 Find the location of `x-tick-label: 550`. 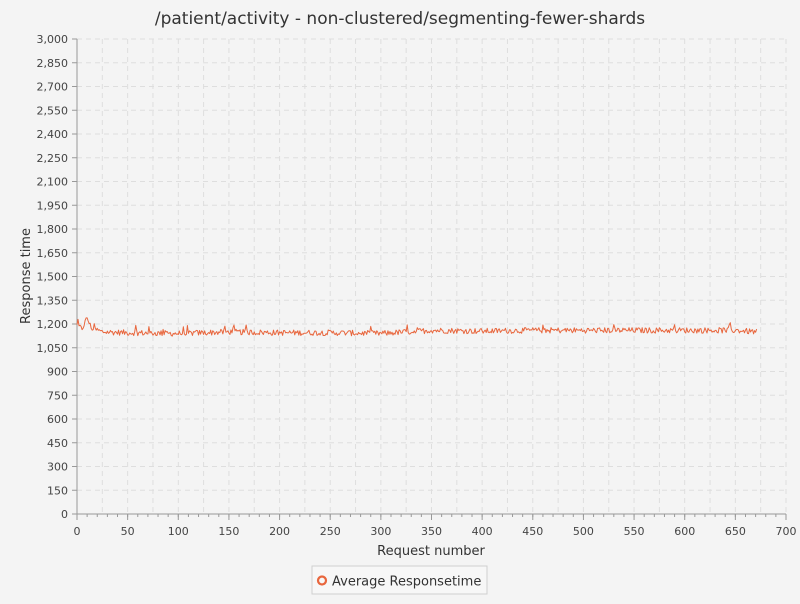

x-tick-label: 550 is located at coordinates (634, 531).